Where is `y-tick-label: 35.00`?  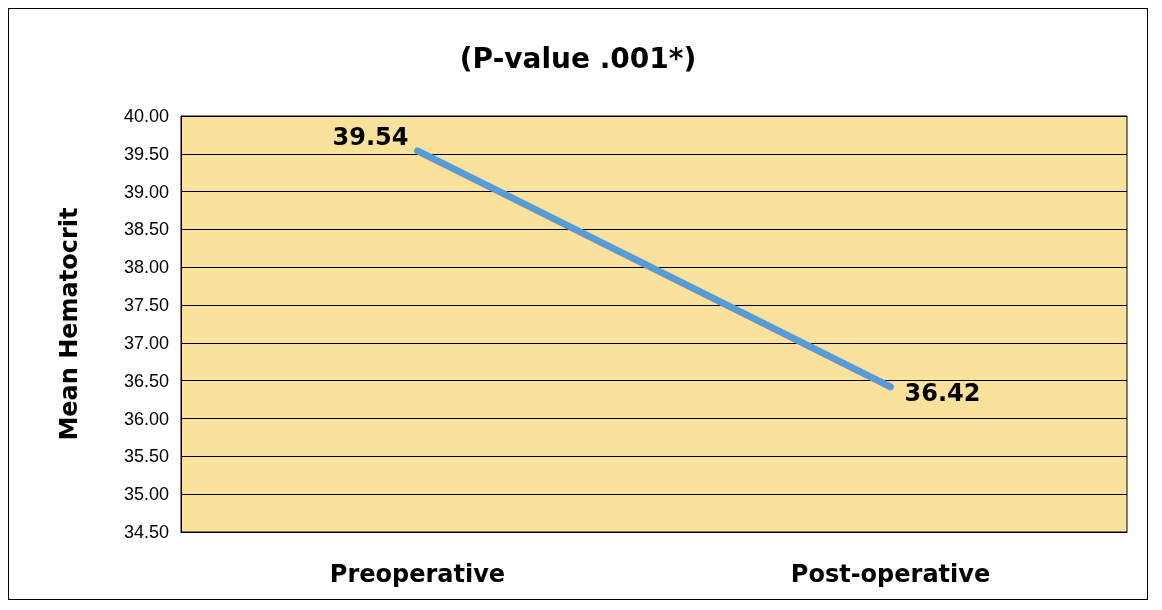
y-tick-label: 35.00 is located at coordinates (146, 494).